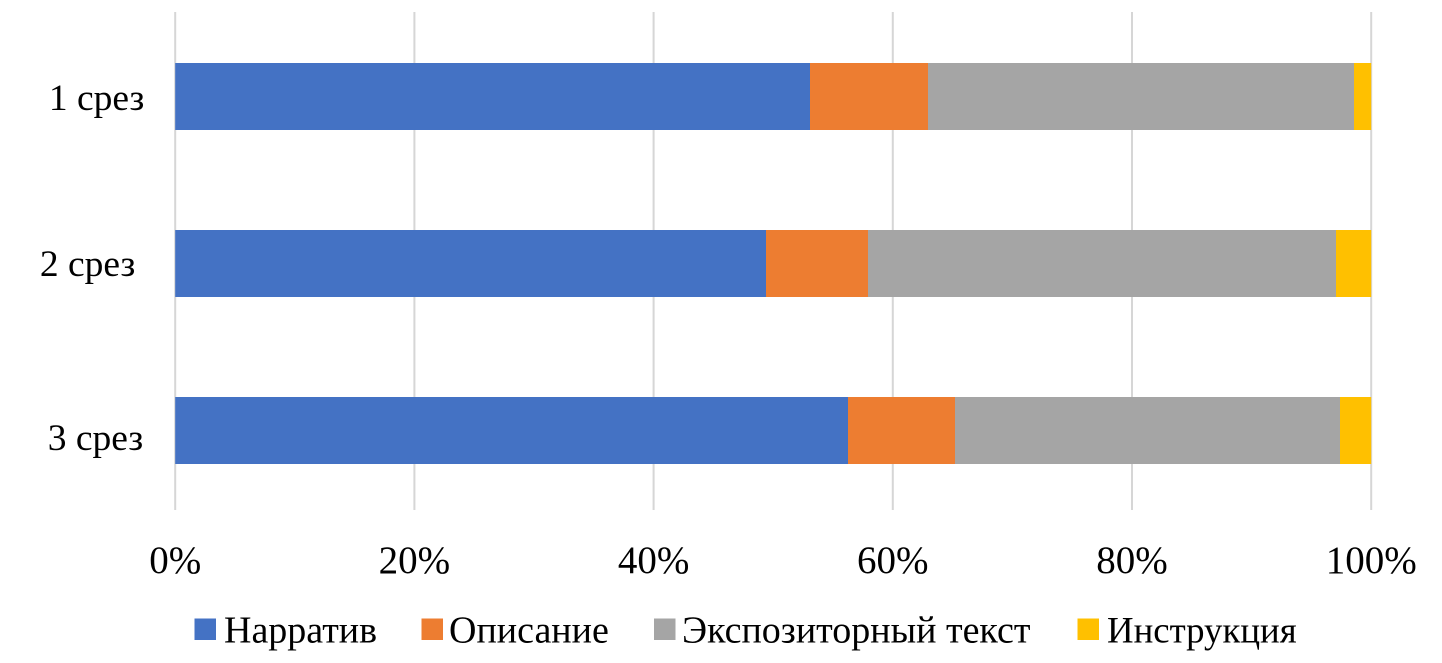 This screenshot has height=663, width=1442. Describe the element at coordinates (415, 560) in the screenshot. I see `svg-text: 20%` at that location.